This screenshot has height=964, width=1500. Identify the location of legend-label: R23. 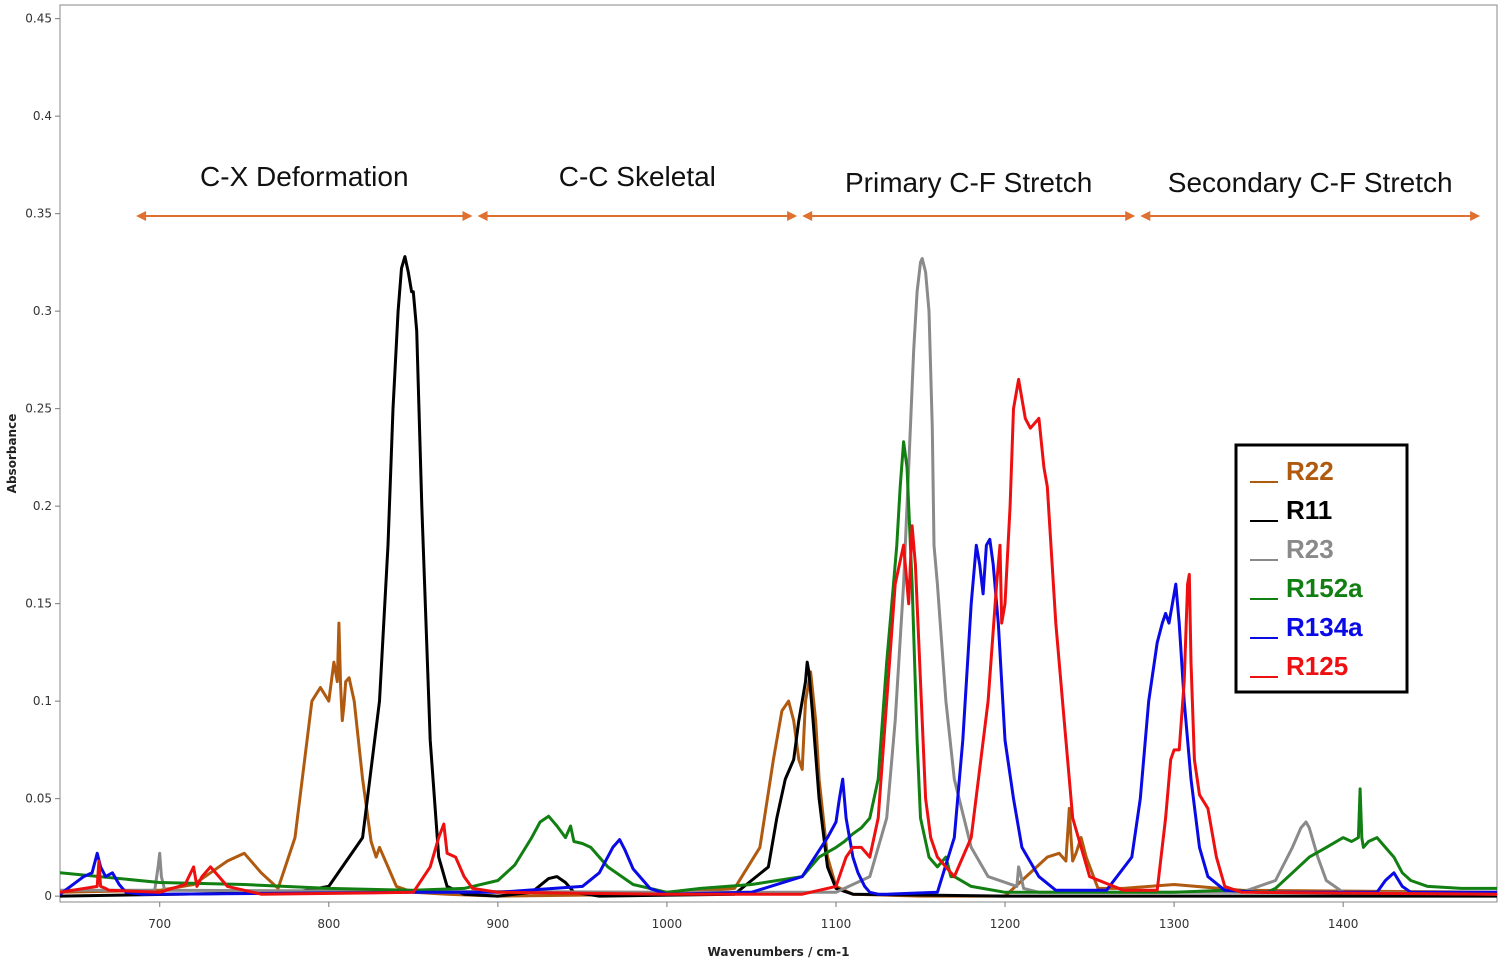
(1310, 549).